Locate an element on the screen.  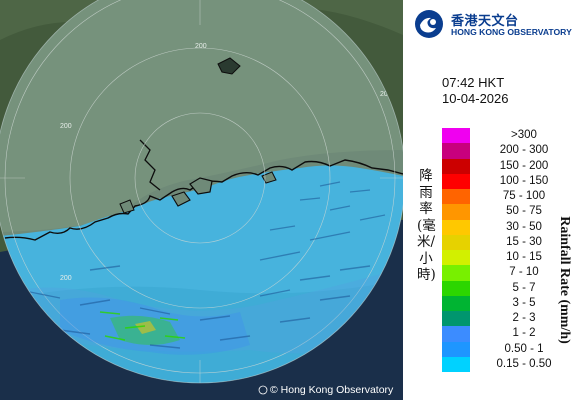
hko-logo: 香港天文台 HONG KONG OBSERVATORY is located at coordinates (491, 24).